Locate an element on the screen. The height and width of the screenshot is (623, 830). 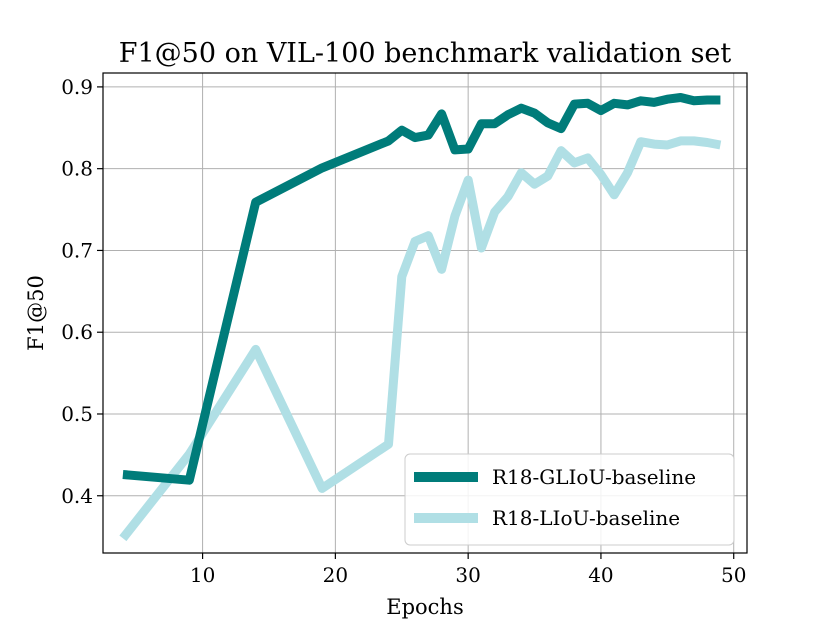
legend-box is located at coordinates (569, 499).